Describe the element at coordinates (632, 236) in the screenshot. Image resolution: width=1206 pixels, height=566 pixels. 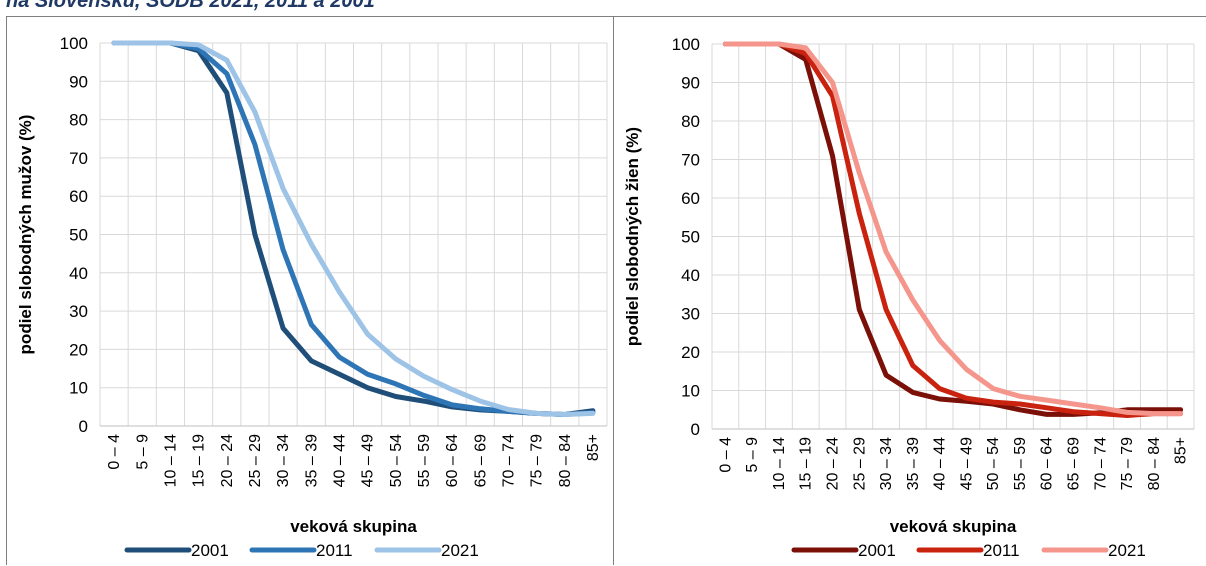
I see `y-axis-title: podiel slobodných žien (%)` at that location.